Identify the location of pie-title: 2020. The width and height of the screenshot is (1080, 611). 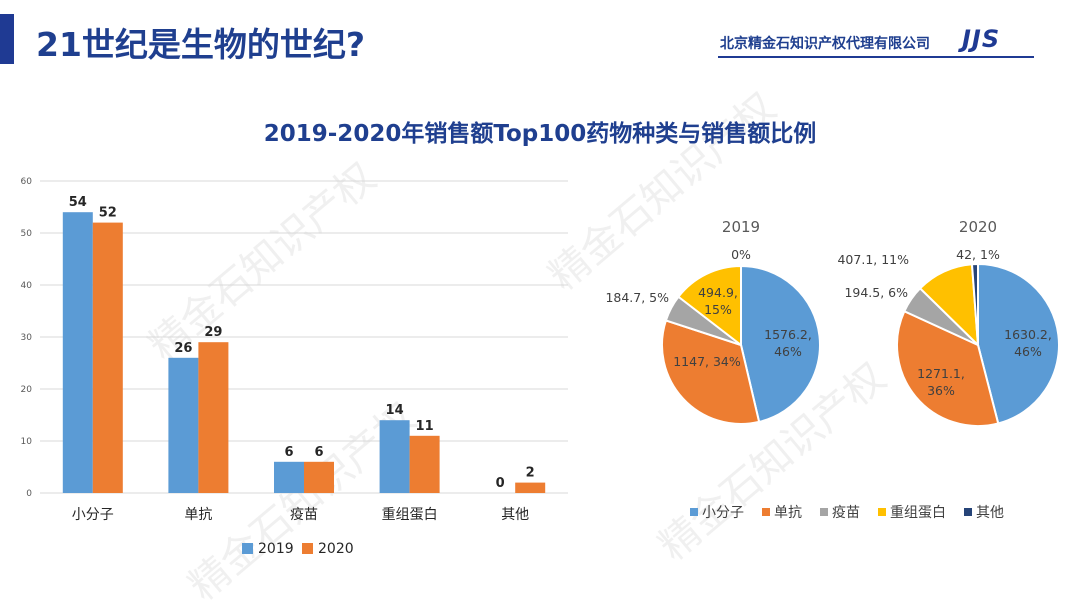
(978, 227).